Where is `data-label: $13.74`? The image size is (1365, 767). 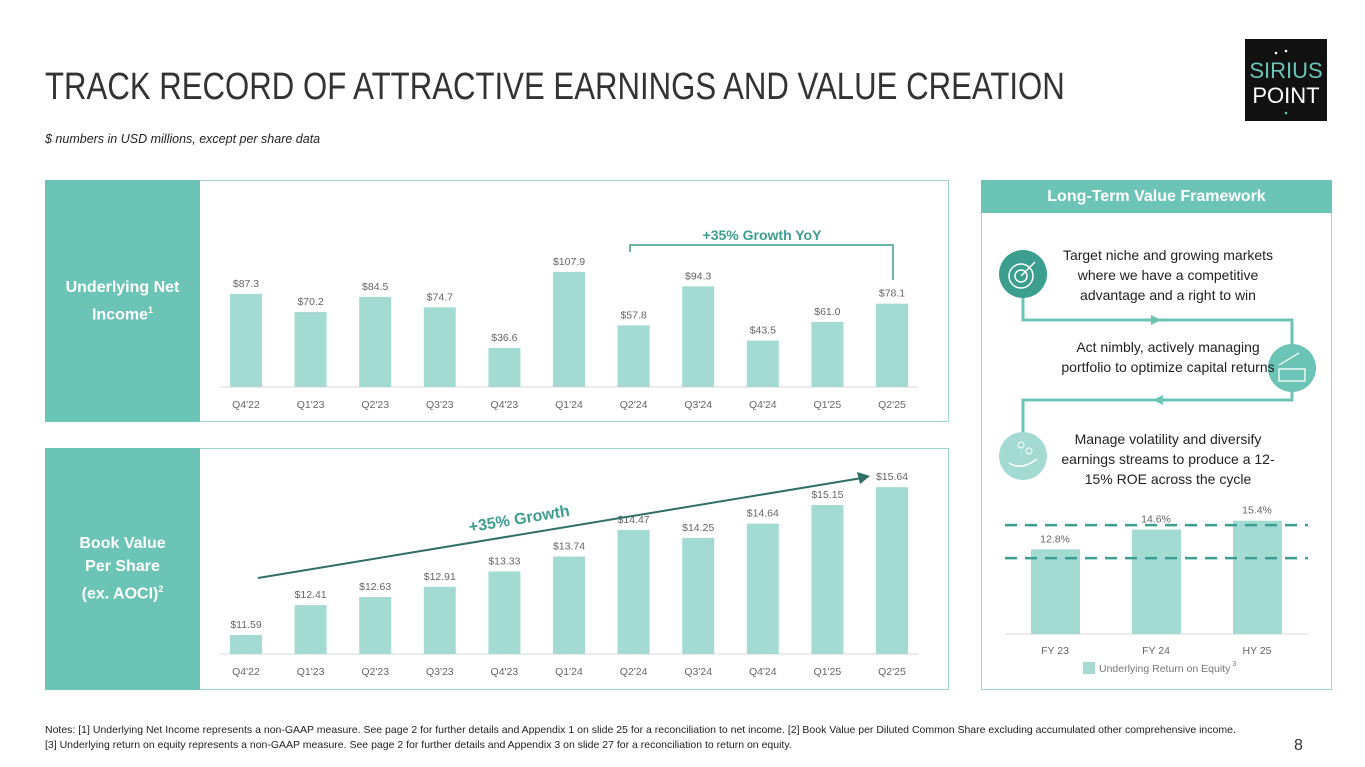 data-label: $13.74 is located at coordinates (569, 547).